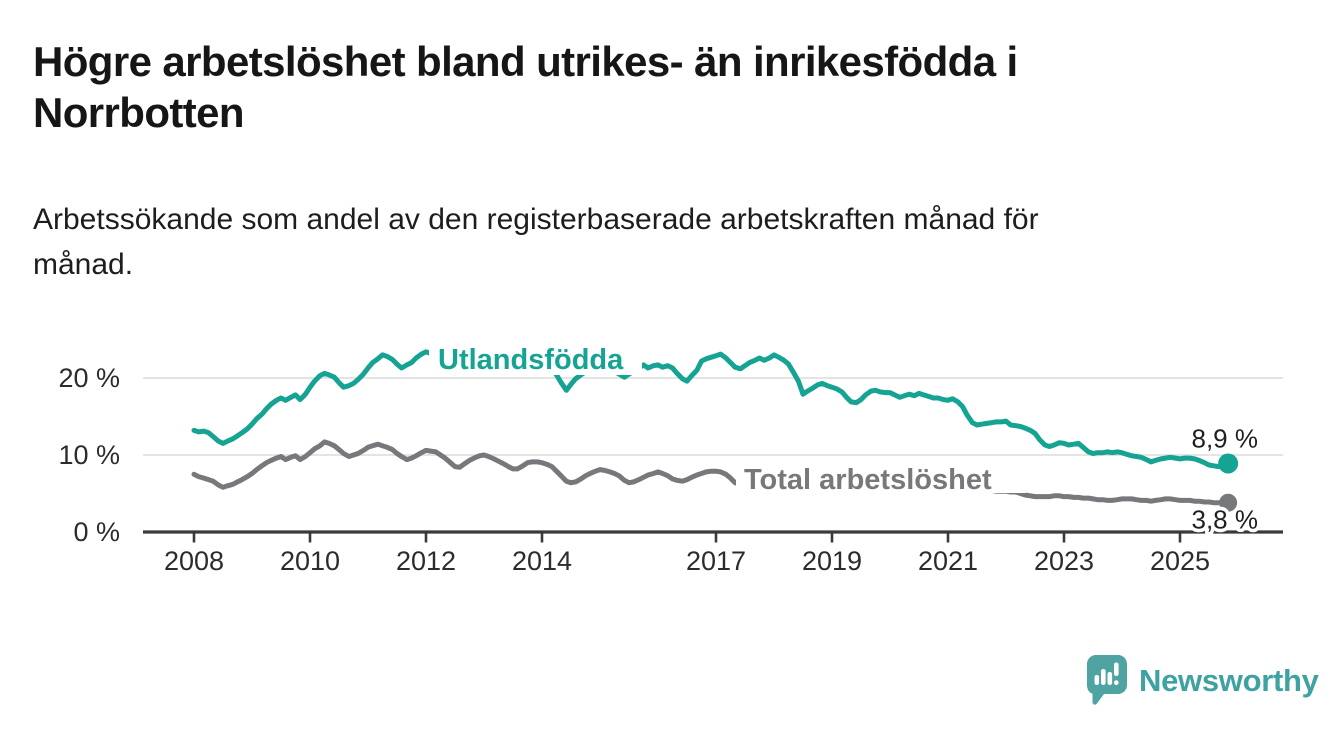  Describe the element at coordinates (1064, 561) in the screenshot. I see `x-tick-label: 2023` at that location.